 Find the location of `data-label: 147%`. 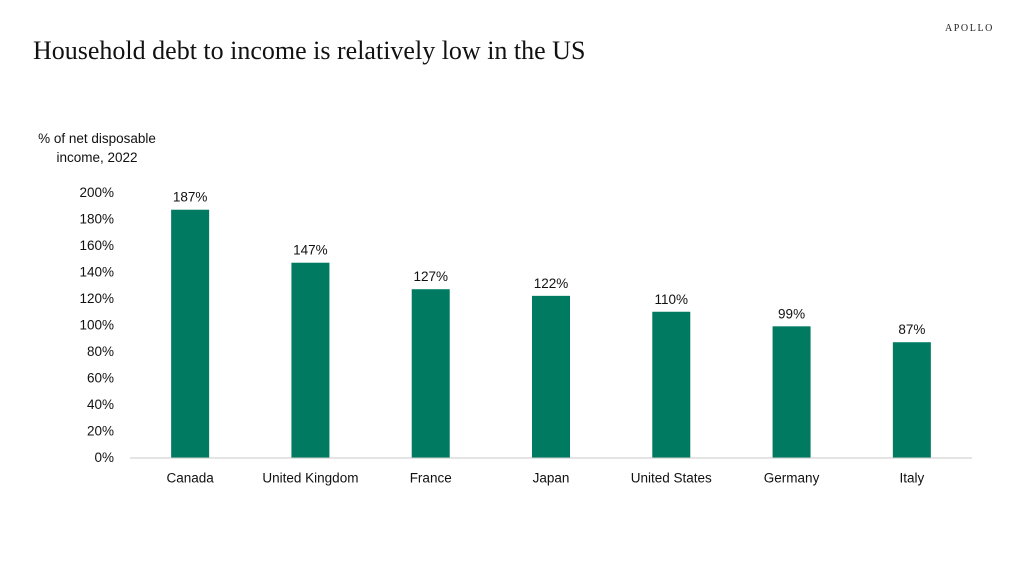

data-label: 147% is located at coordinates (310, 250).